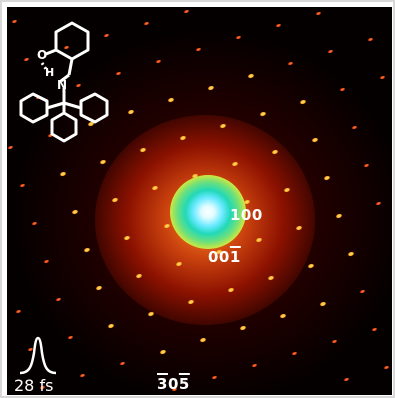 The width and height of the screenshot is (395, 398). What do you see at coordinates (65, 78) in the screenshot?
I see `cn-bond` at bounding box center [65, 78].